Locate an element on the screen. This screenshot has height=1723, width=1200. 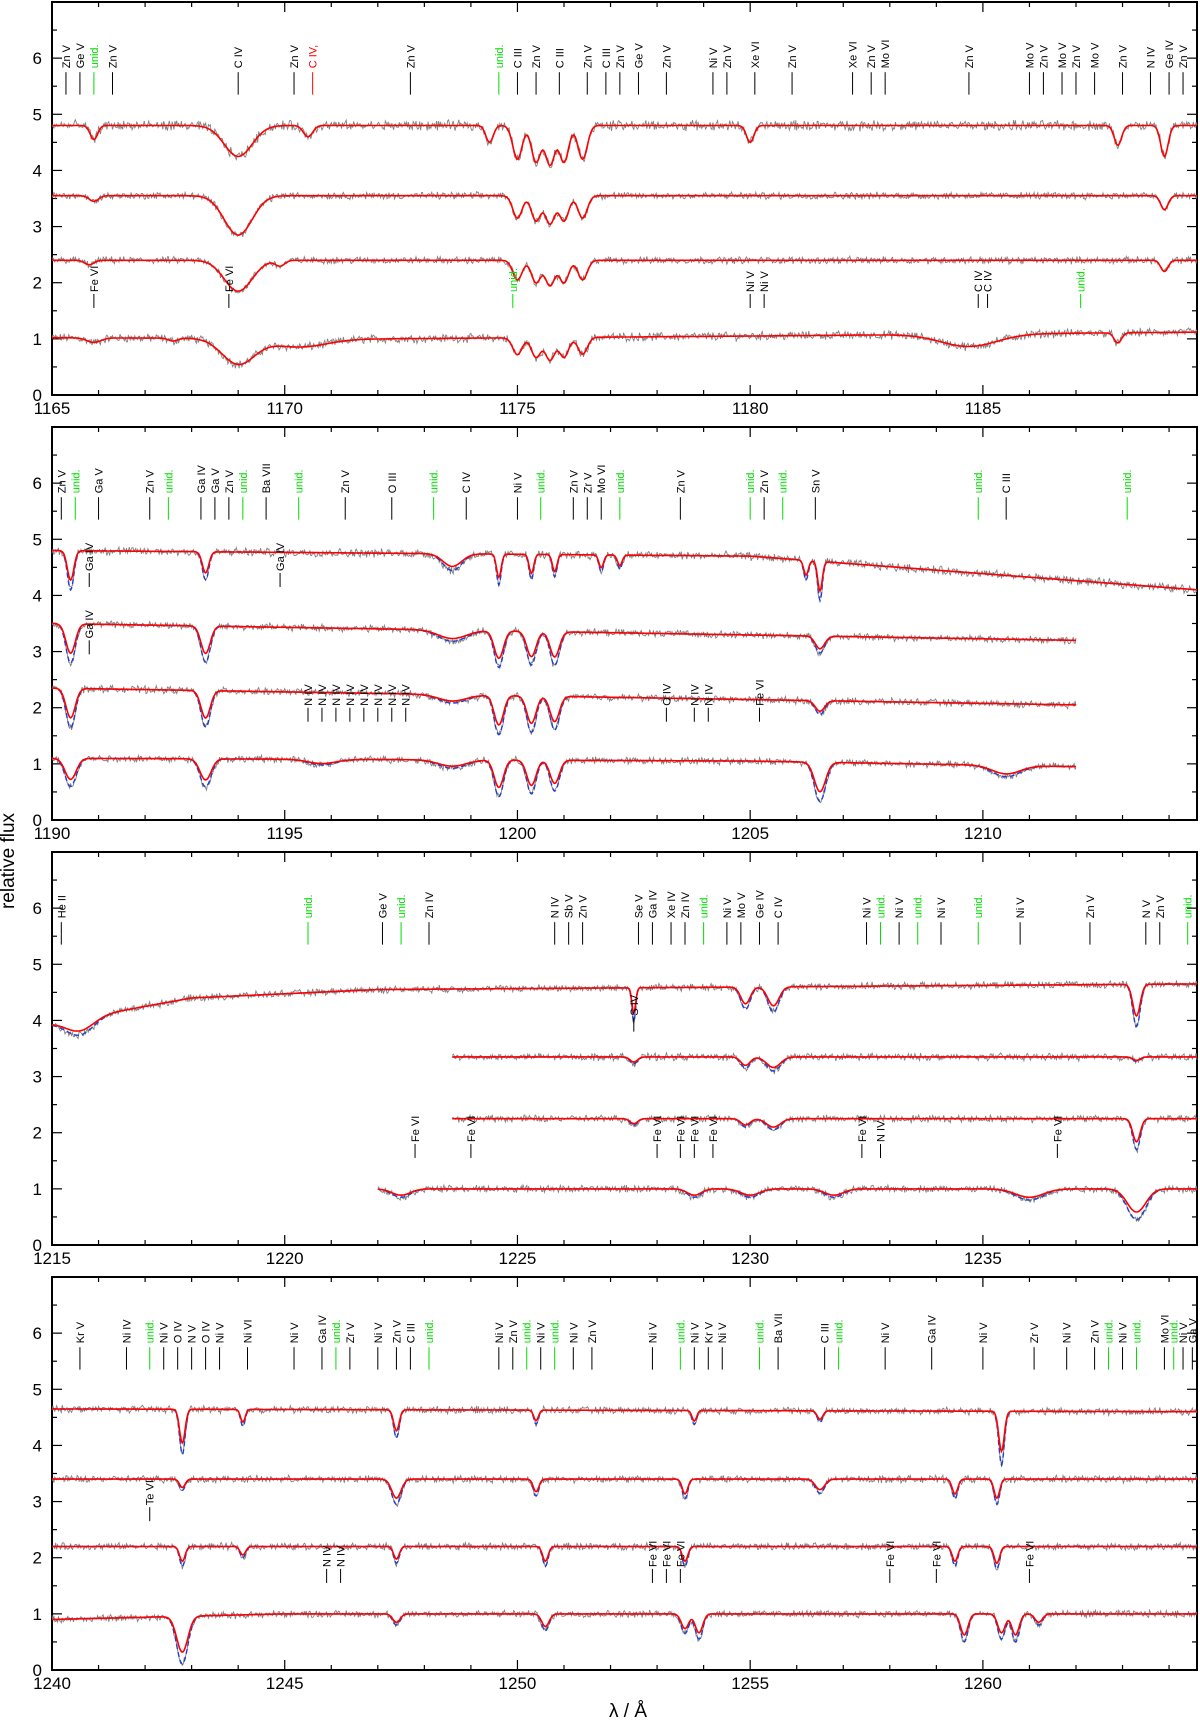
line-id-label: Ni VI is located at coordinates (248, 1331).